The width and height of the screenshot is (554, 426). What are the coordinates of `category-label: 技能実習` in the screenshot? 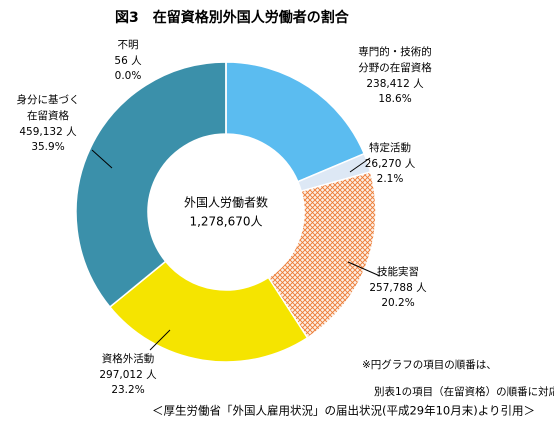 It's located at (398, 271).